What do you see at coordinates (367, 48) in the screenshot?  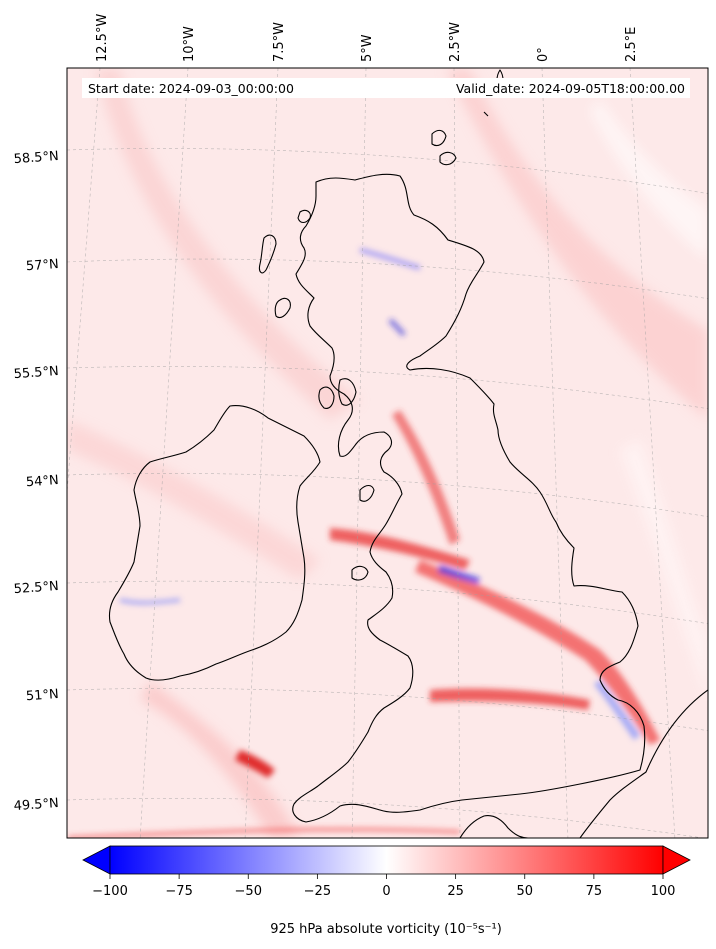 I see `lon-label-5w: 5°W` at bounding box center [367, 48].